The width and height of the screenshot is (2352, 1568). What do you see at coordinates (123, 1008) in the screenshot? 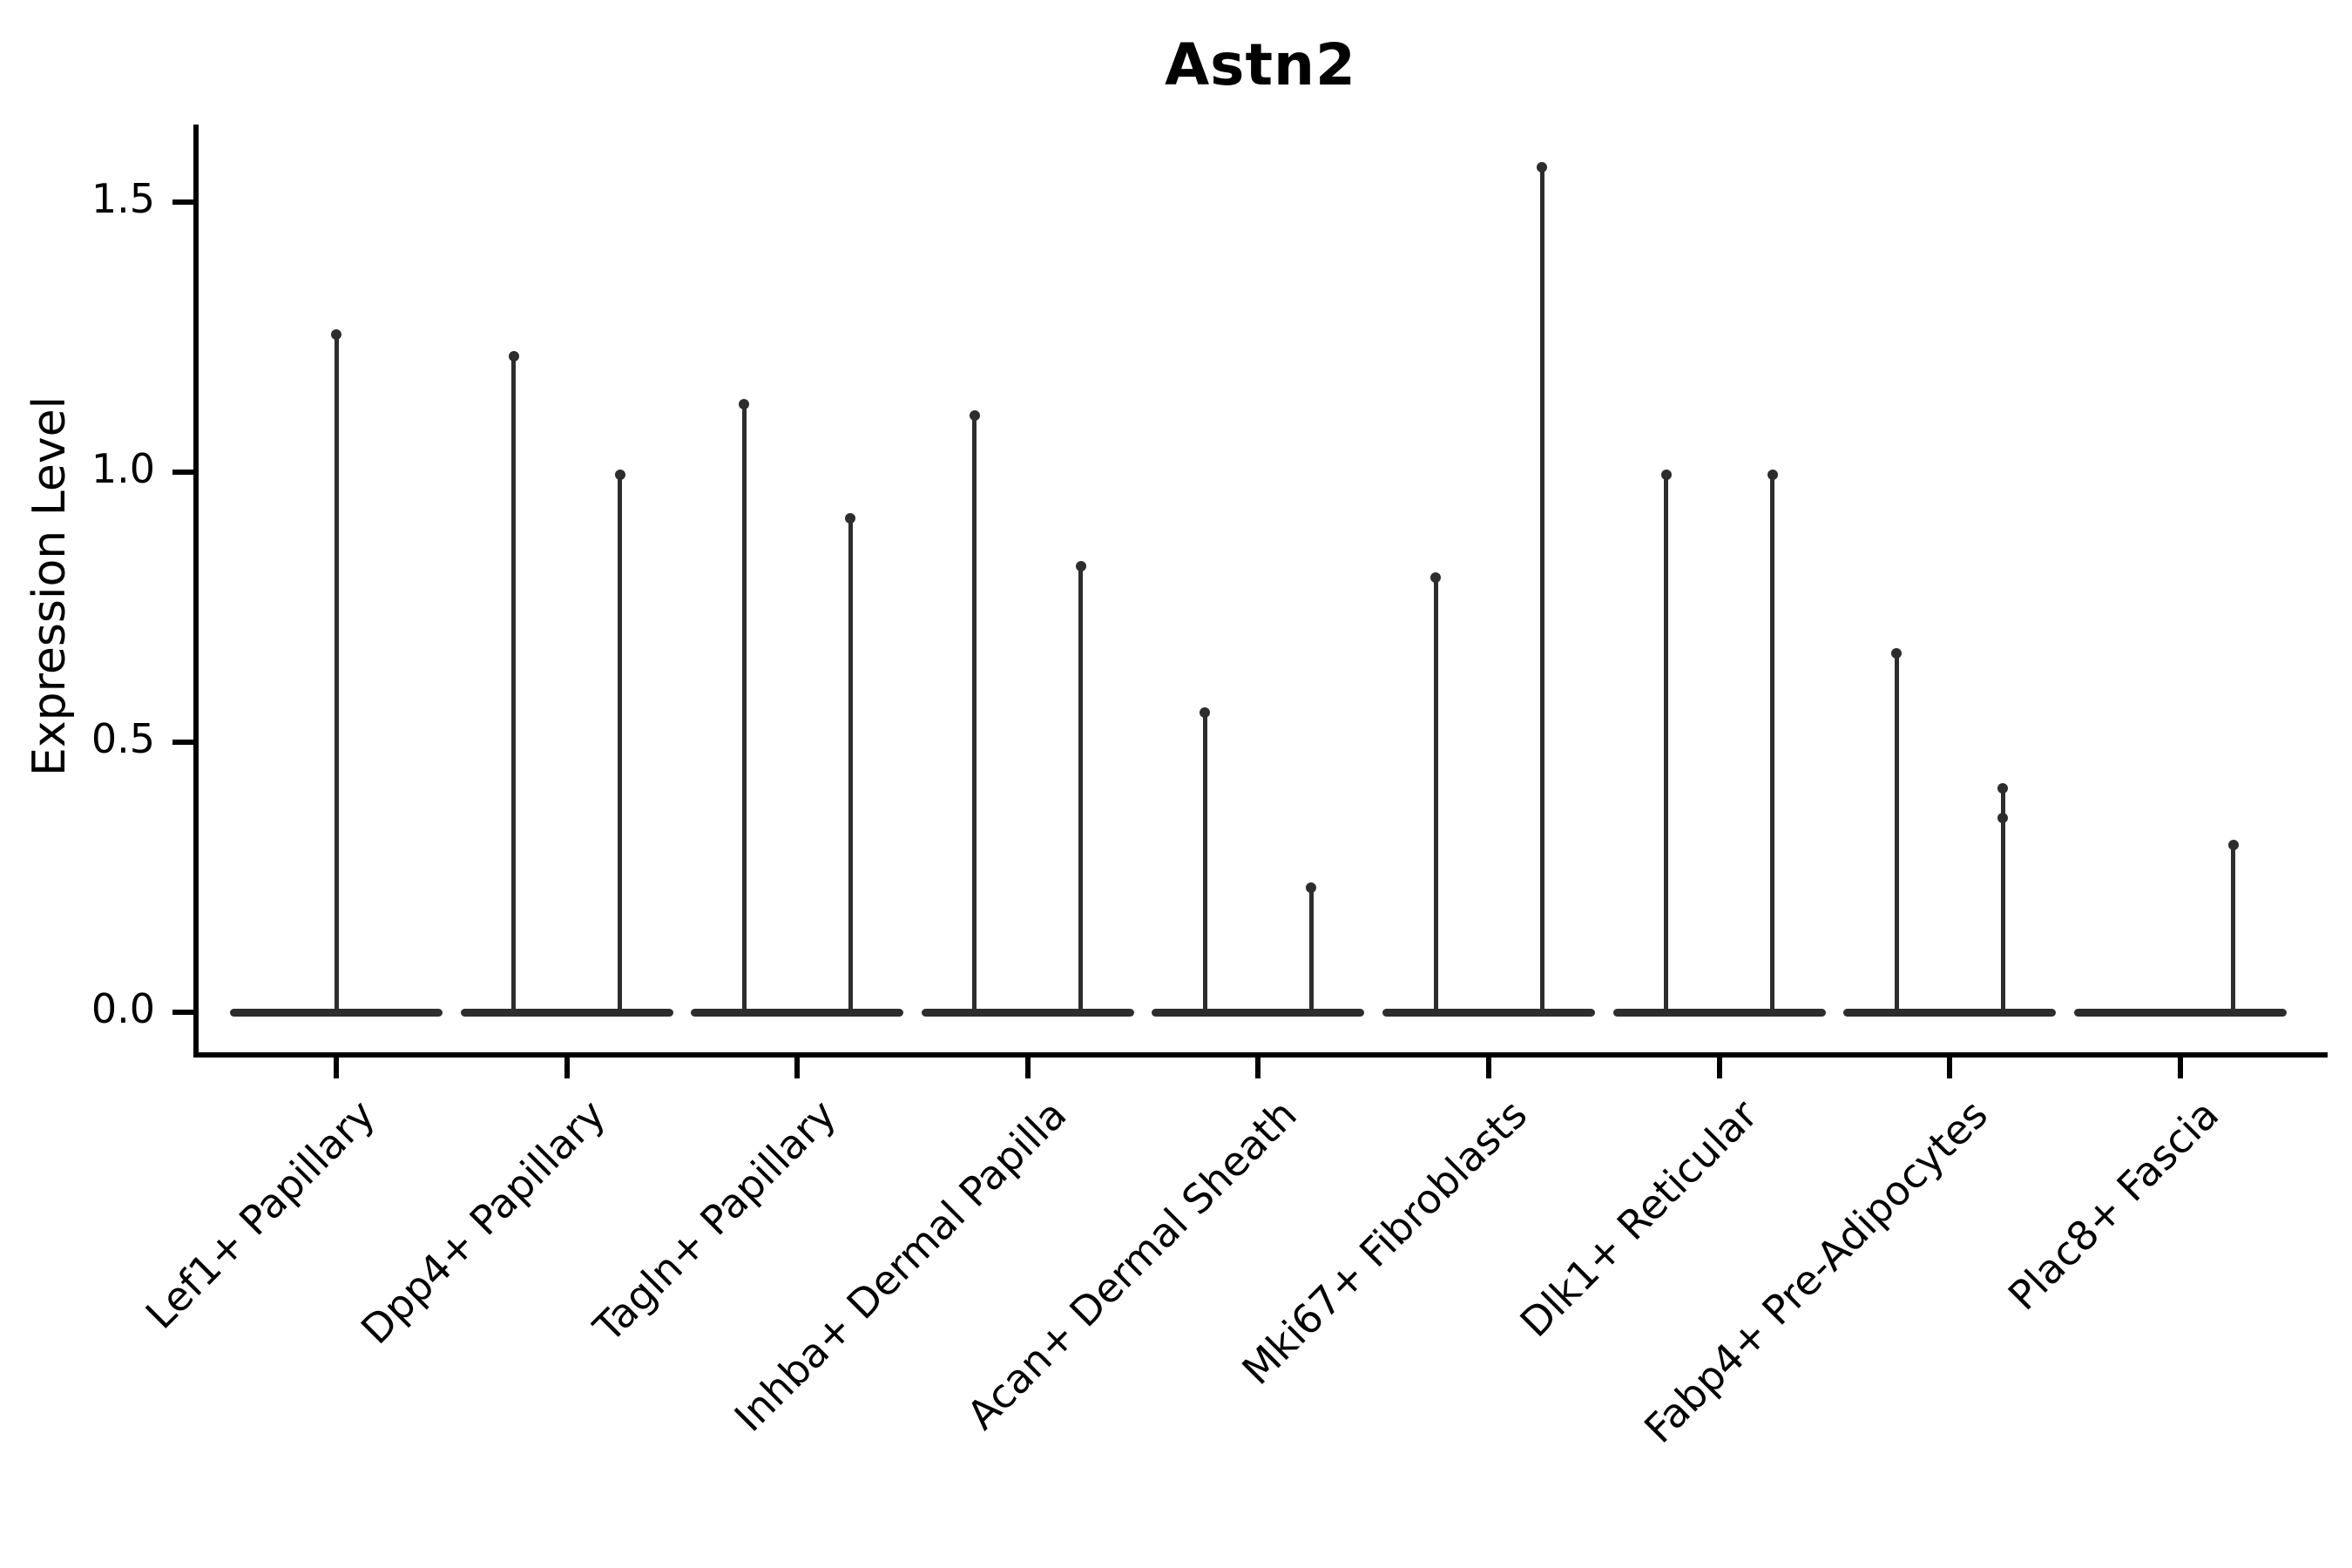
I see `y-tick-label: 0.0` at bounding box center [123, 1008].